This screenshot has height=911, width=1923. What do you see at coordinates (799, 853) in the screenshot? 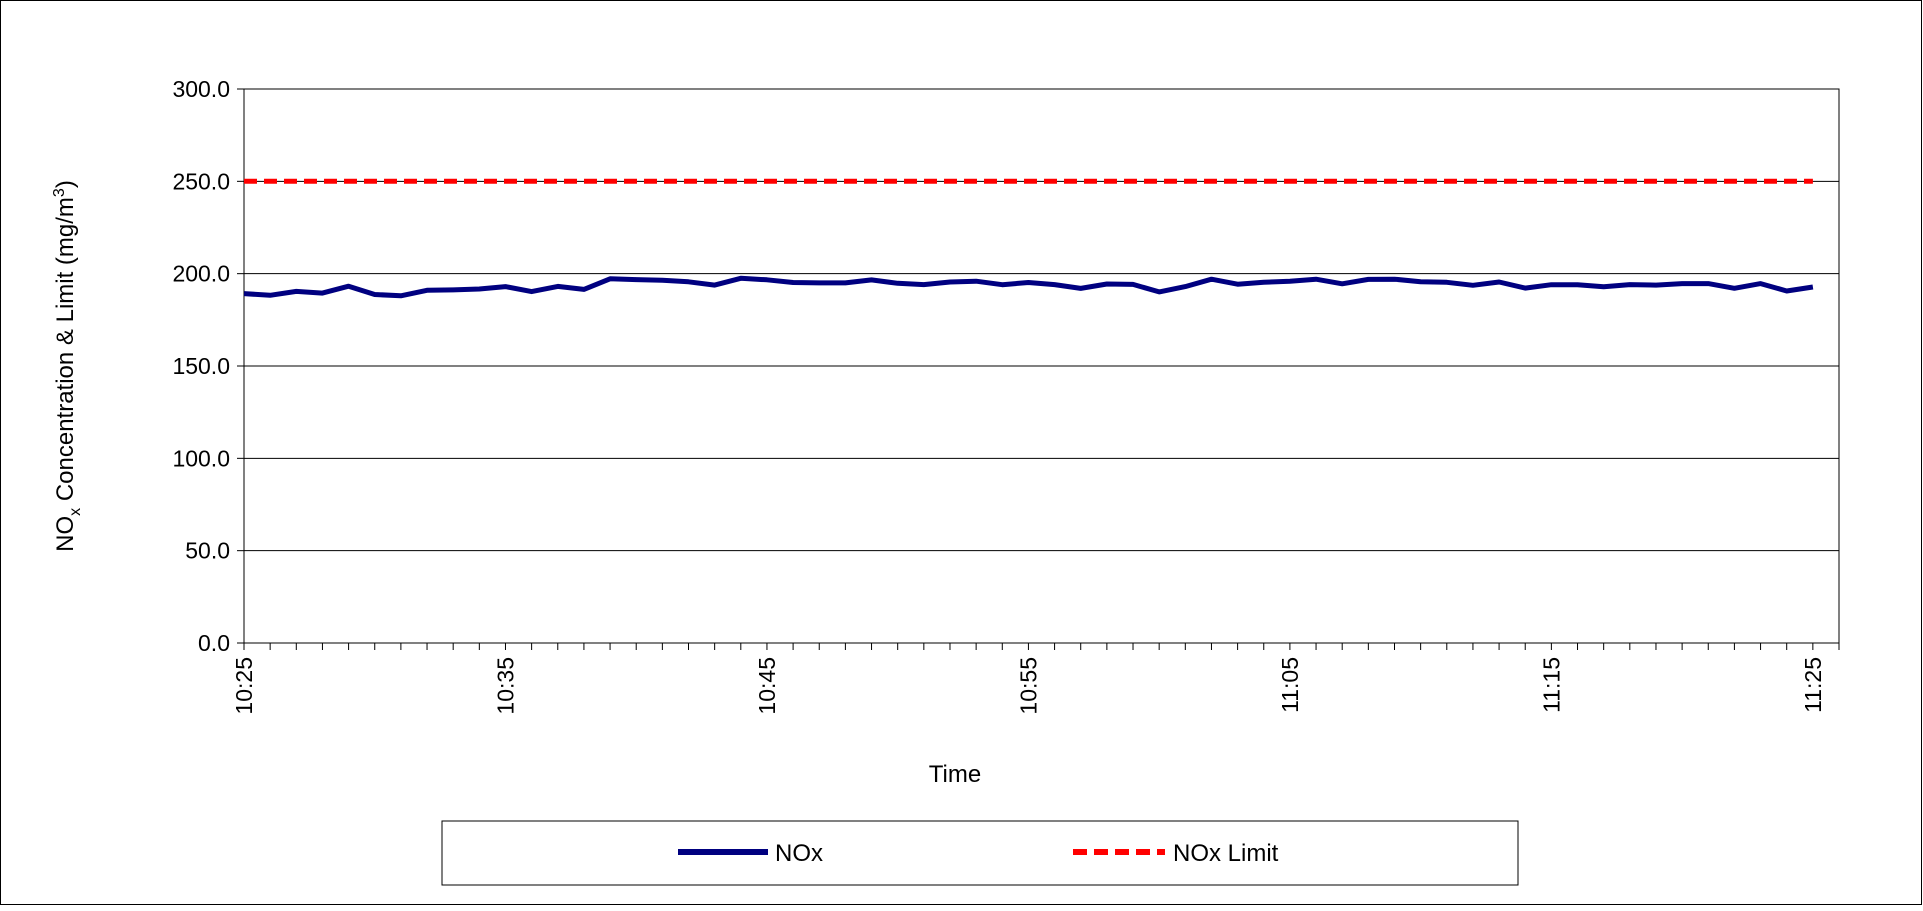
I see `legend-label-nox: NOx` at bounding box center [799, 853].